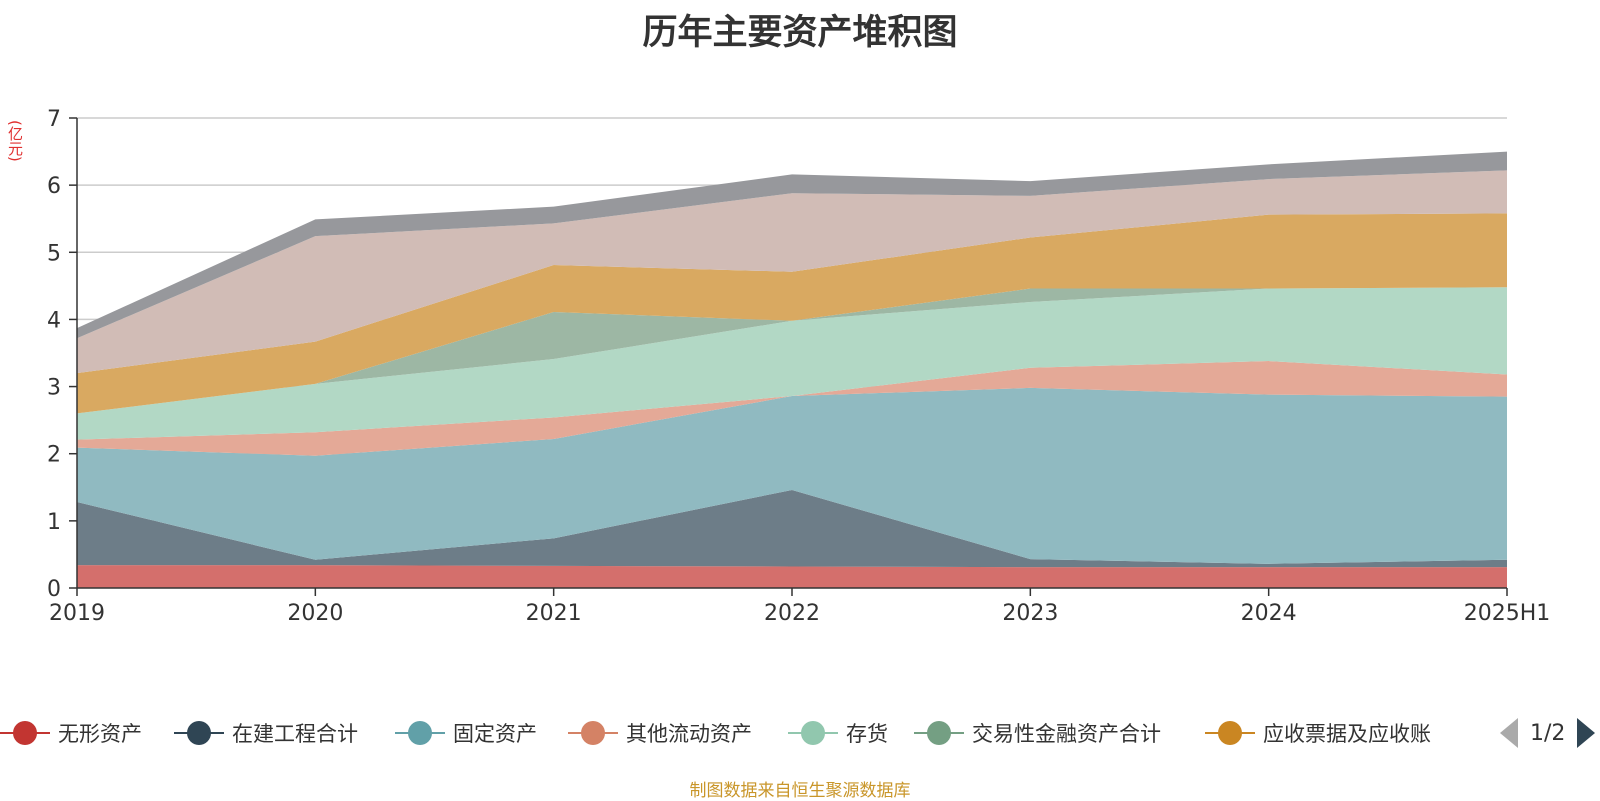 The height and width of the screenshot is (801, 1600). Describe the element at coordinates (77, 613) in the screenshot. I see `x-tick-label: 2019` at that location.